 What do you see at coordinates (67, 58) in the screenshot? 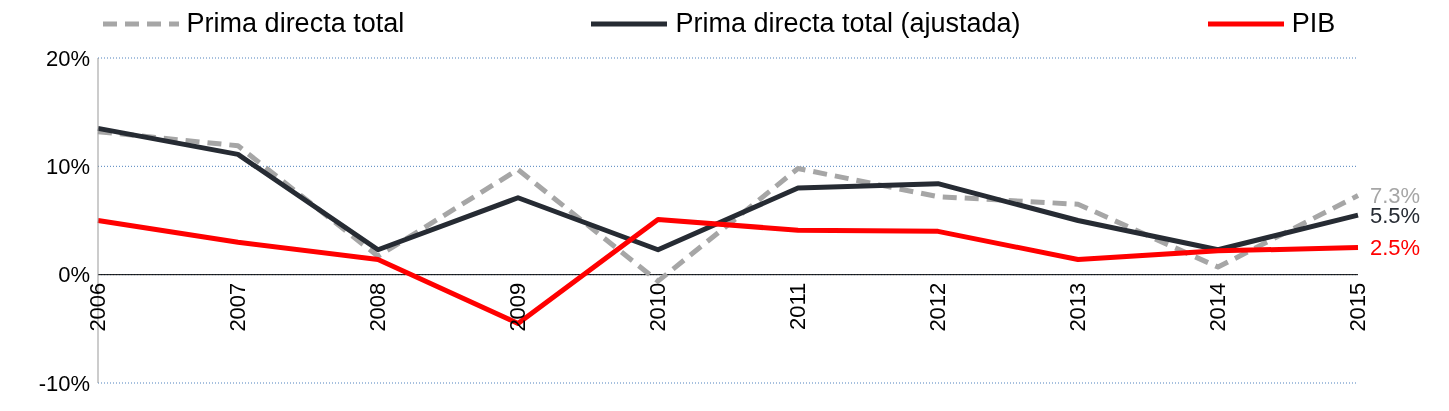
I see `y-tick-label: 20%` at bounding box center [67, 58].